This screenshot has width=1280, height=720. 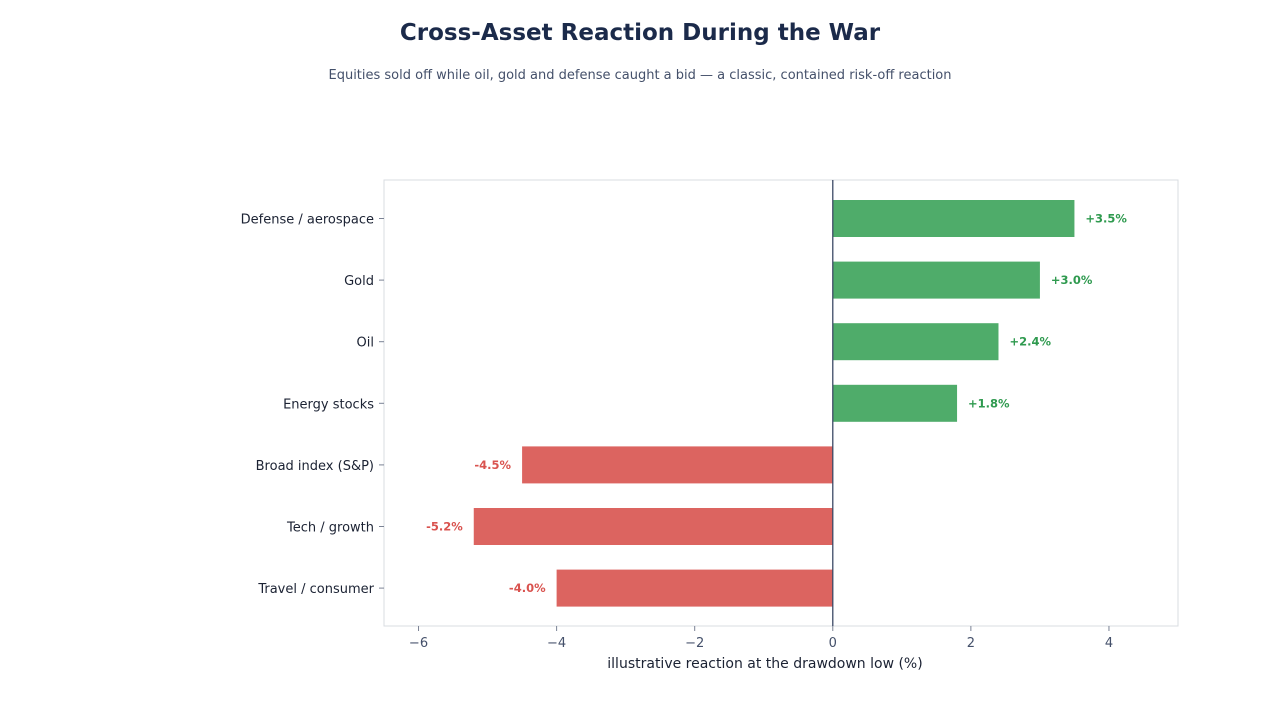 What do you see at coordinates (315, 589) in the screenshot?
I see `category-label: Travel / consumer` at bounding box center [315, 589].